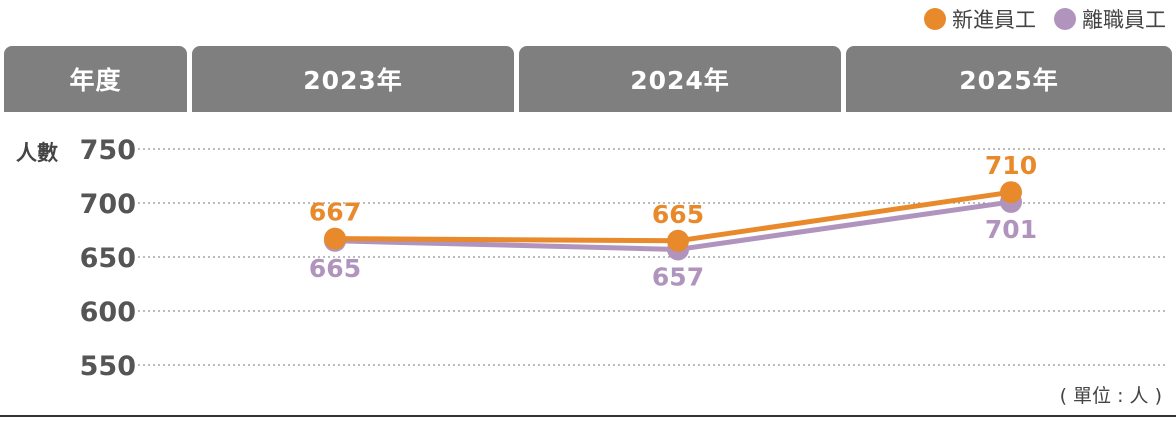  Describe the element at coordinates (1124, 20) in the screenshot. I see `legend-label-leave: 離職員工` at that location.